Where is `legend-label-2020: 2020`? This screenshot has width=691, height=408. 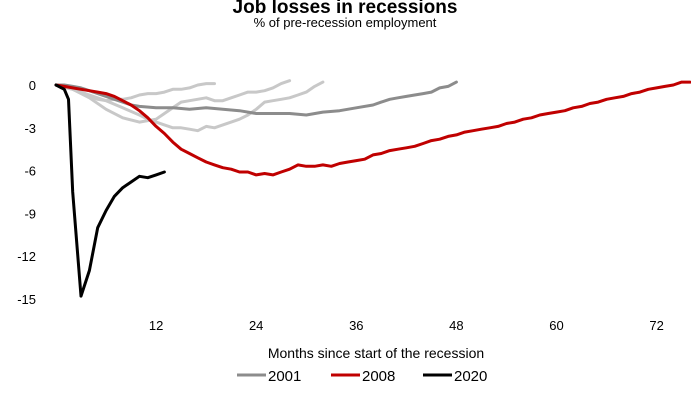
legend-label-2020: 2020 is located at coordinates (470, 376).